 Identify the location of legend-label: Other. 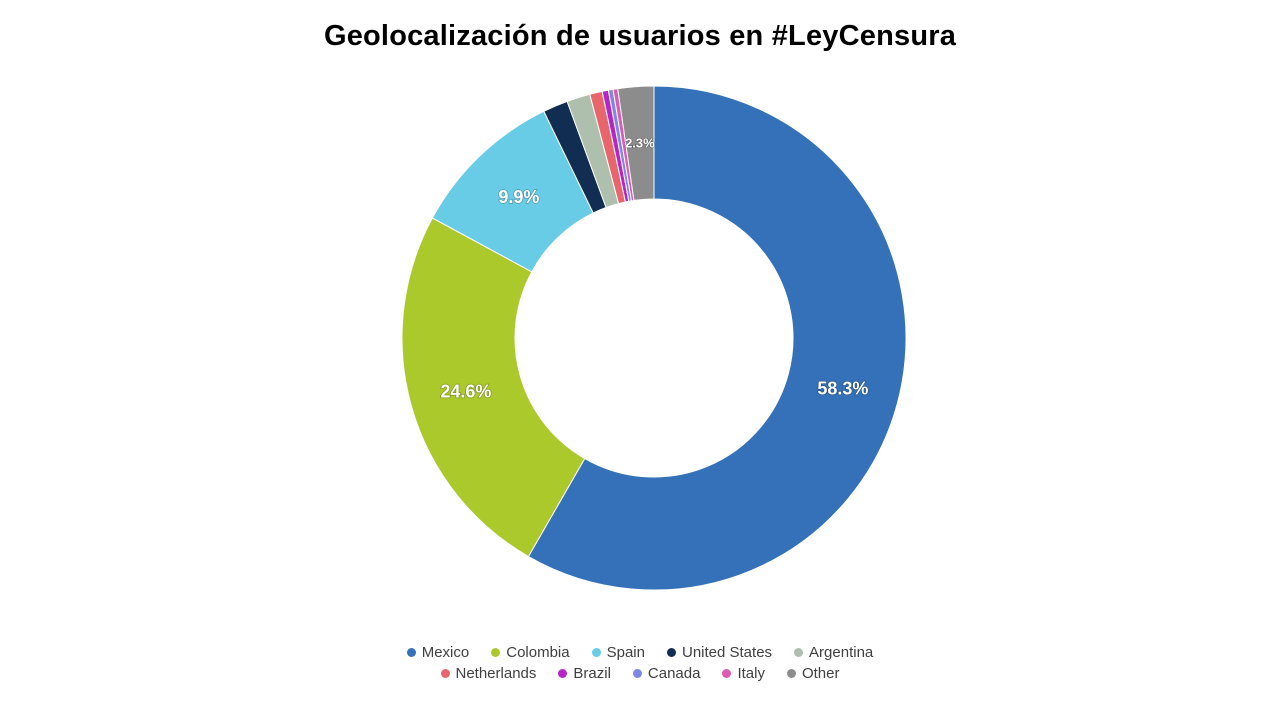
(820, 673).